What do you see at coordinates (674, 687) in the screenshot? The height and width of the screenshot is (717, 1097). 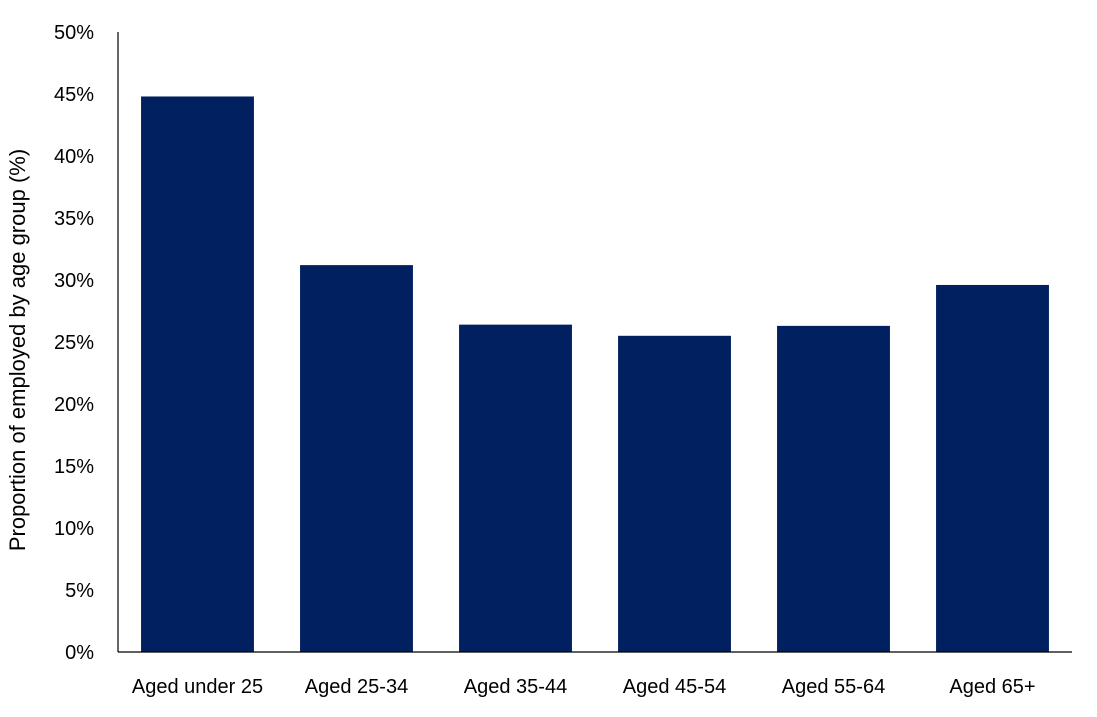 I see `x-tick-label: Aged 45-54` at bounding box center [674, 687].